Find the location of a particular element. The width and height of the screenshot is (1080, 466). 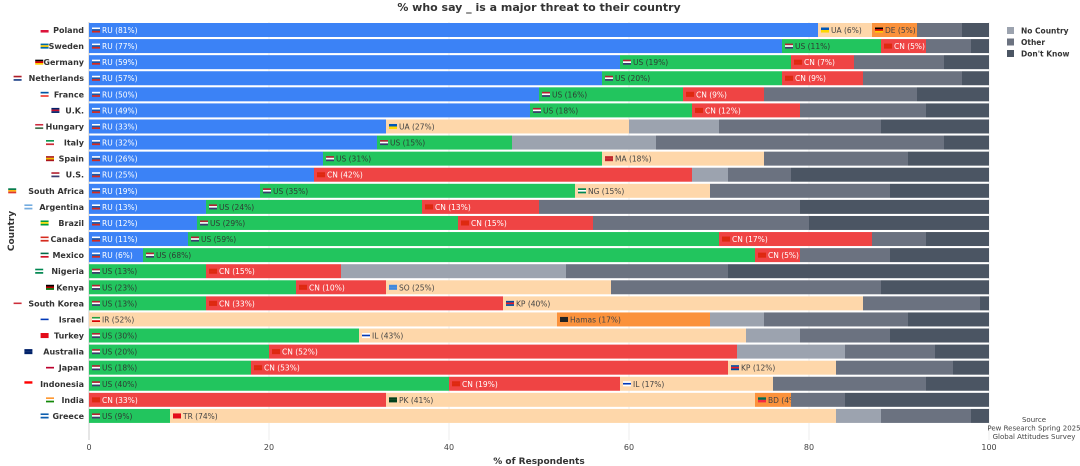

segment-label: US (18%) is located at coordinates (560, 110).